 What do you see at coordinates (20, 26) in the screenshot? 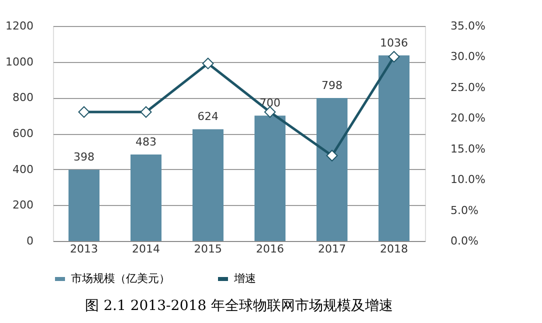
I see `y-tick-label: 1200` at bounding box center [20, 26].